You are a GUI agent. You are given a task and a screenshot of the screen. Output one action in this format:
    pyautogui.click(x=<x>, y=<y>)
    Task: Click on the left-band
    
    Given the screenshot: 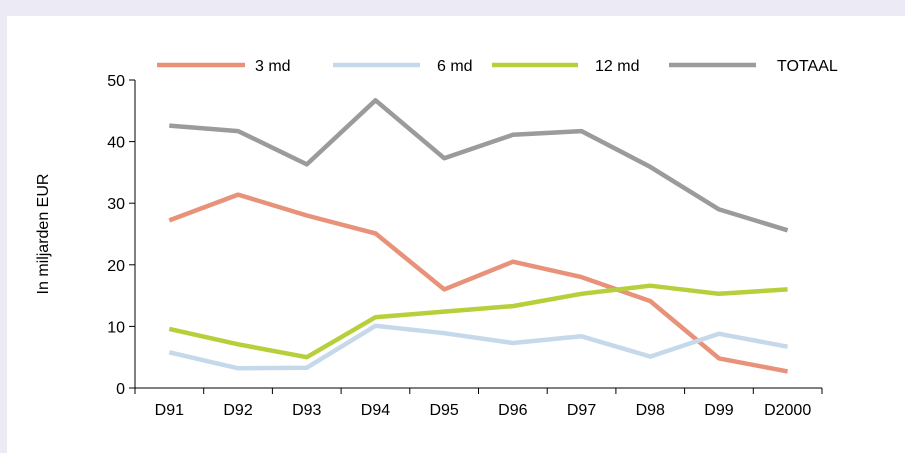 What is the action you would take?
    pyautogui.click(x=3, y=226)
    